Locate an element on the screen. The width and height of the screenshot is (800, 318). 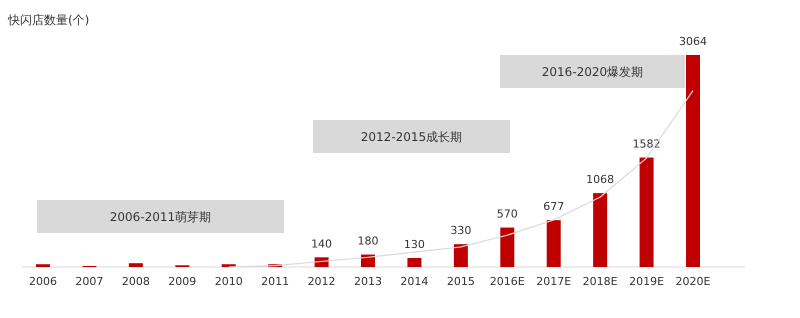
x-tick-label: 2019E is located at coordinates (646, 281).